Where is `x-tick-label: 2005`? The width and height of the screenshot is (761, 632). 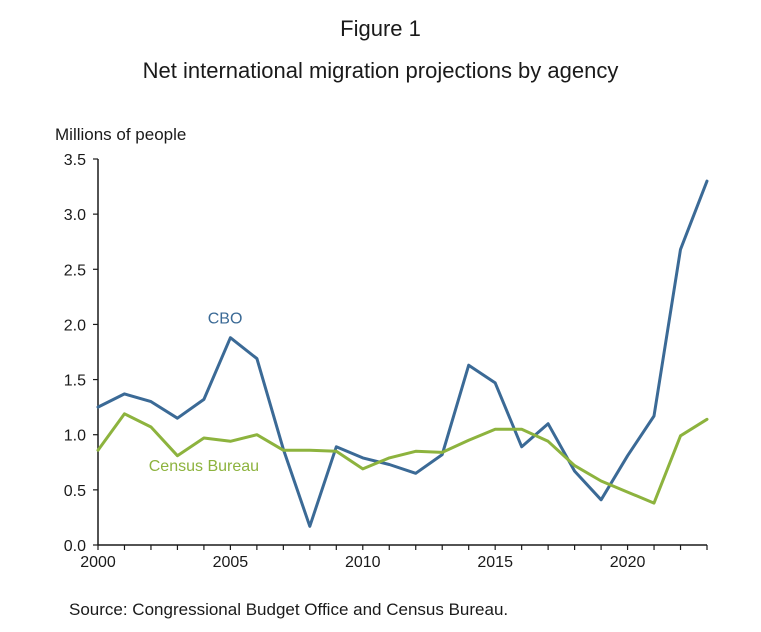
x-tick-label: 2005 is located at coordinates (231, 562).